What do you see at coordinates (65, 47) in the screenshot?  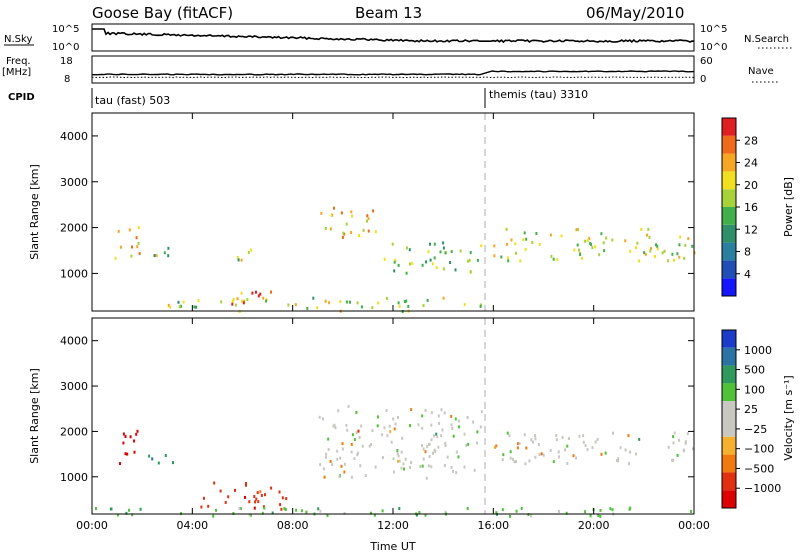 I see `nsky-tick-bot: 10^0` at bounding box center [65, 47].